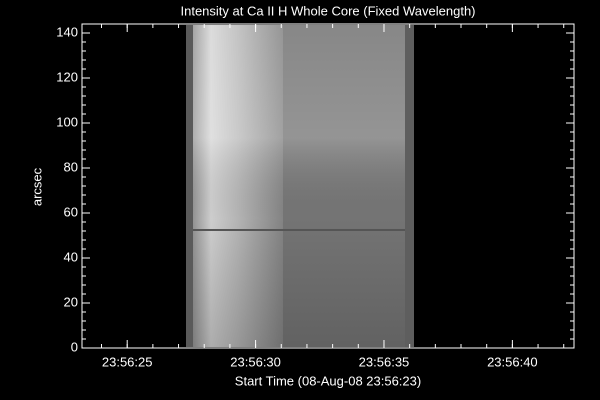 The height and width of the screenshot is (400, 600). What do you see at coordinates (255, 361) in the screenshot?
I see `x-tick-label: 23:56:30` at bounding box center [255, 361].